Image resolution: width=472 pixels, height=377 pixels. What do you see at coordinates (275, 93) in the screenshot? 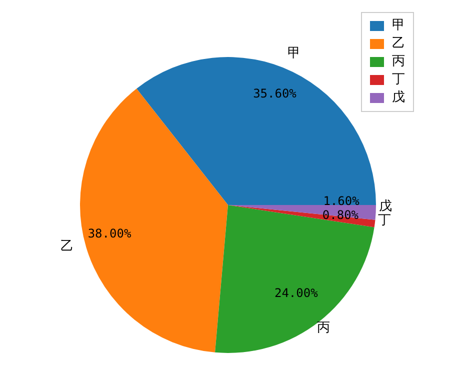
I see `data-label: 35.60%` at bounding box center [275, 93].